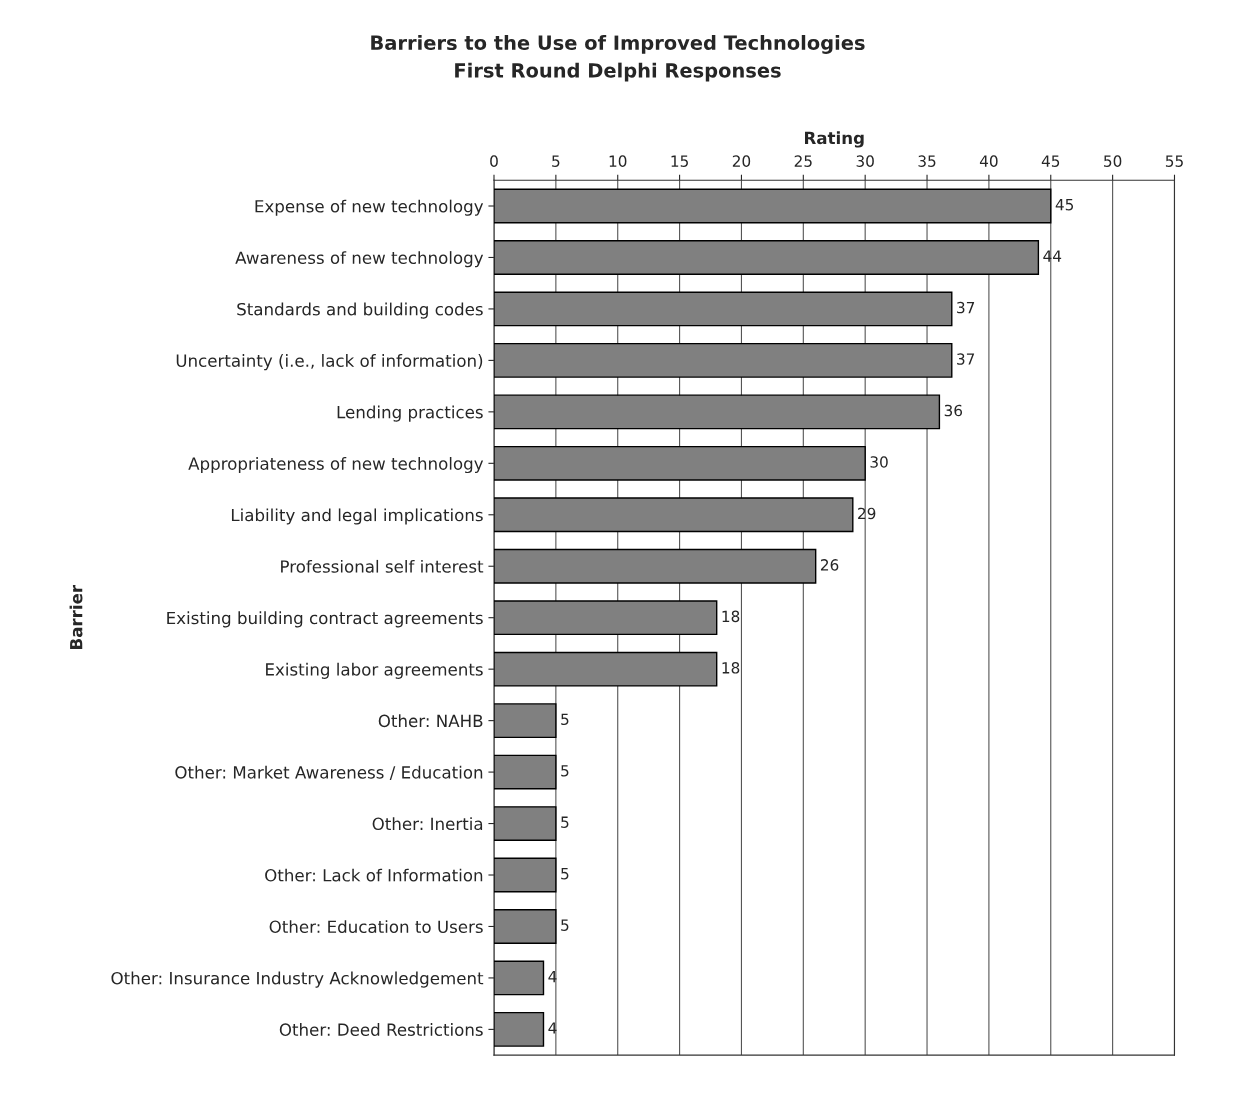  What do you see at coordinates (376, 927) in the screenshot?
I see `y-tick-label: Other: Education to Users` at bounding box center [376, 927].